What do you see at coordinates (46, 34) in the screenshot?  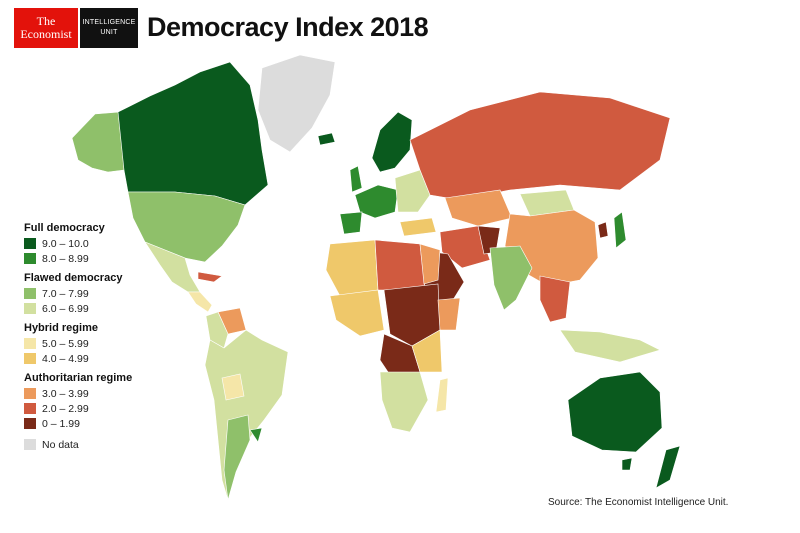 I see `logo-line-2: Economist` at bounding box center [46, 34].